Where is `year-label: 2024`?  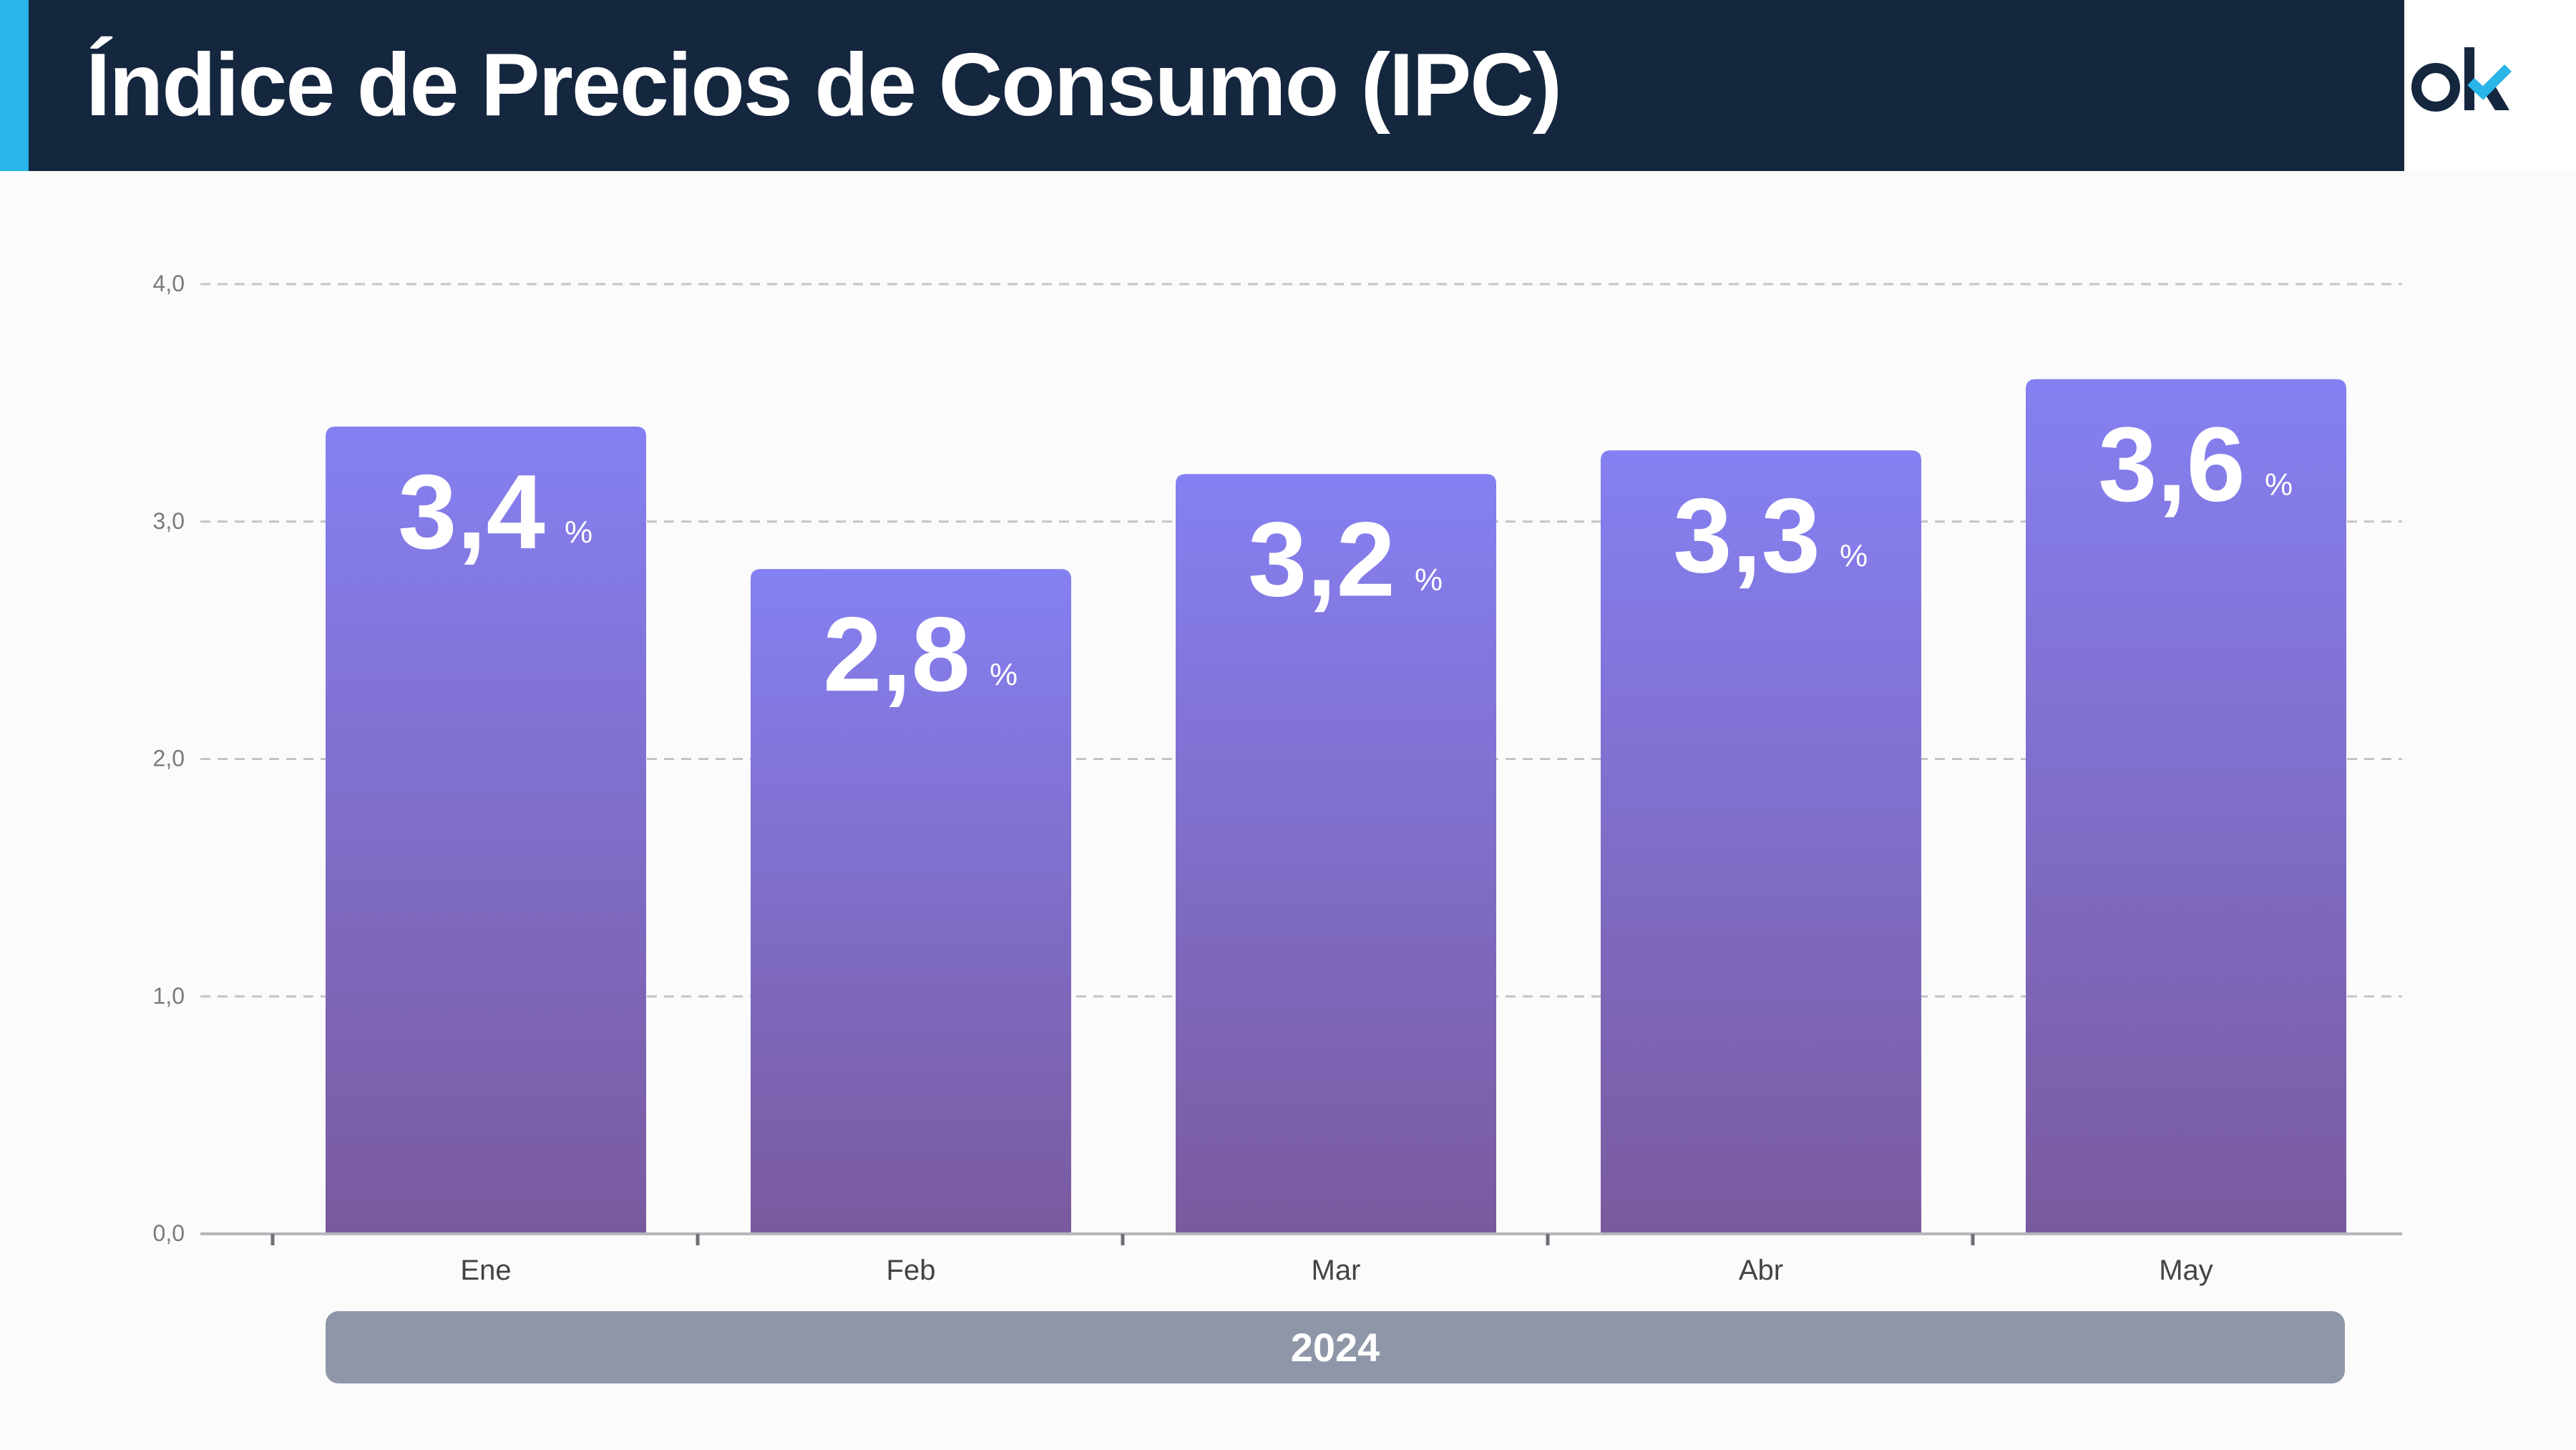 year-label: 2024 is located at coordinates (1335, 1347).